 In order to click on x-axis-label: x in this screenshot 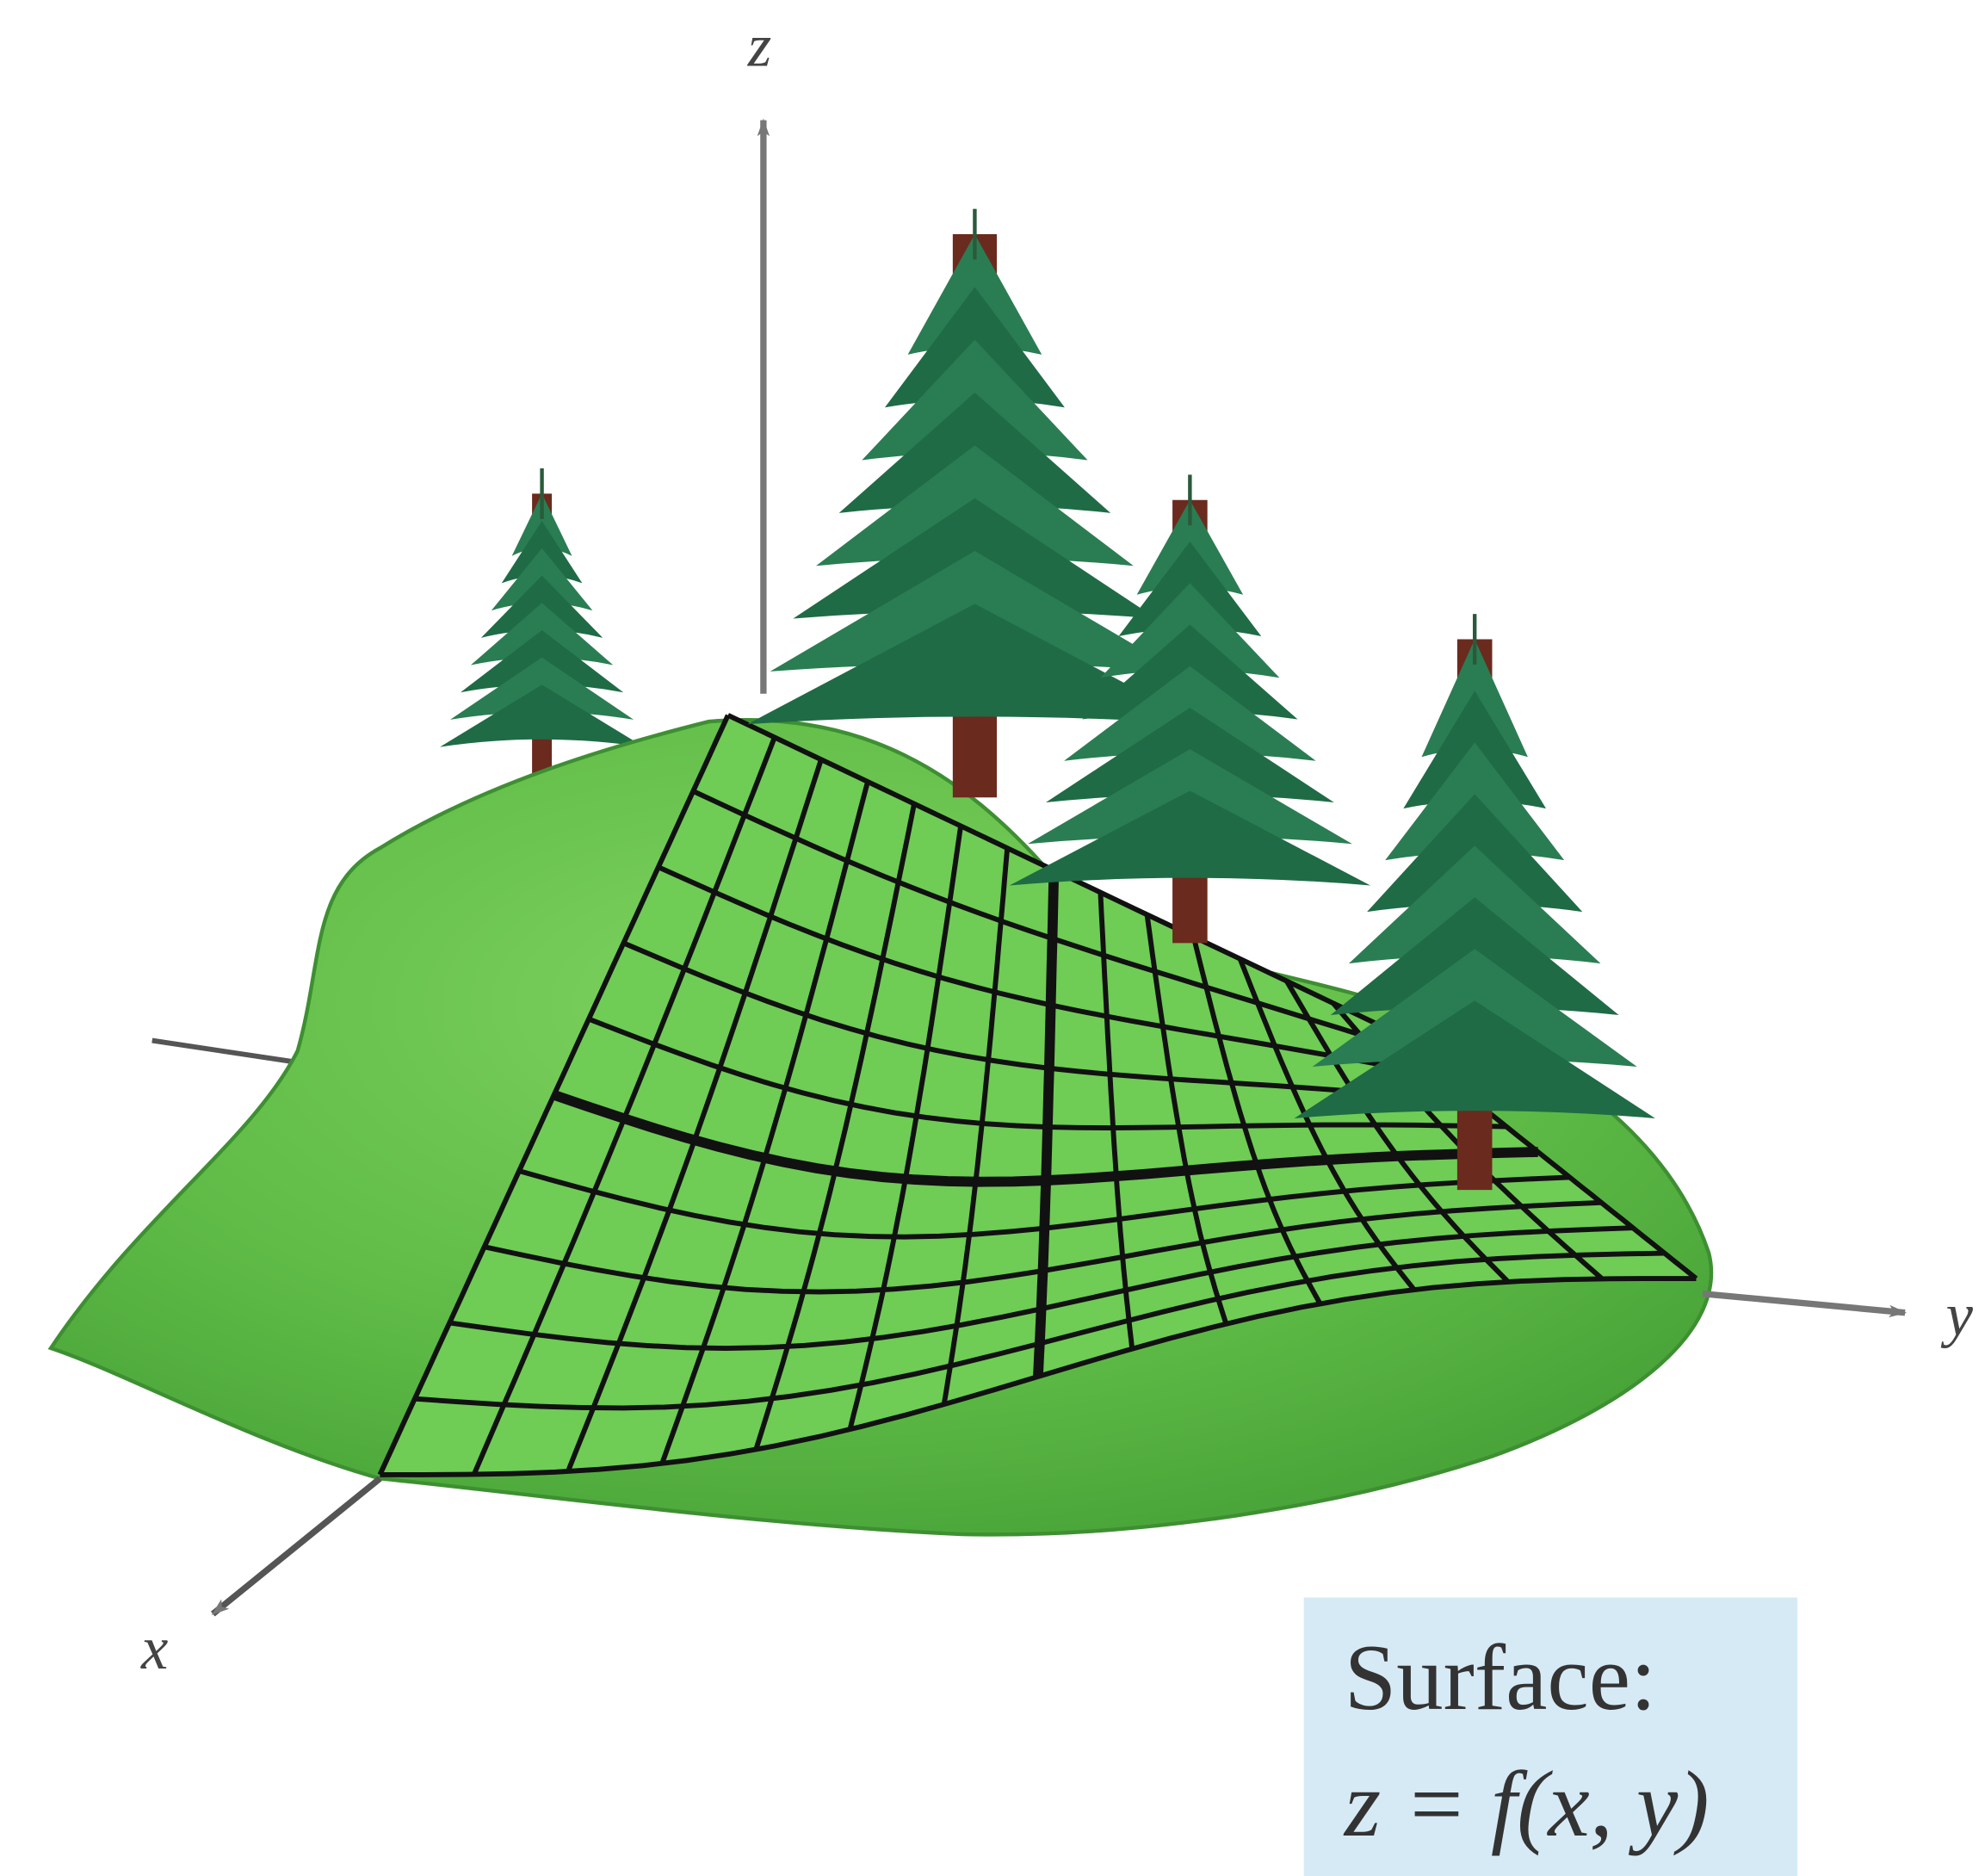, I will do `click(154, 1648)`.